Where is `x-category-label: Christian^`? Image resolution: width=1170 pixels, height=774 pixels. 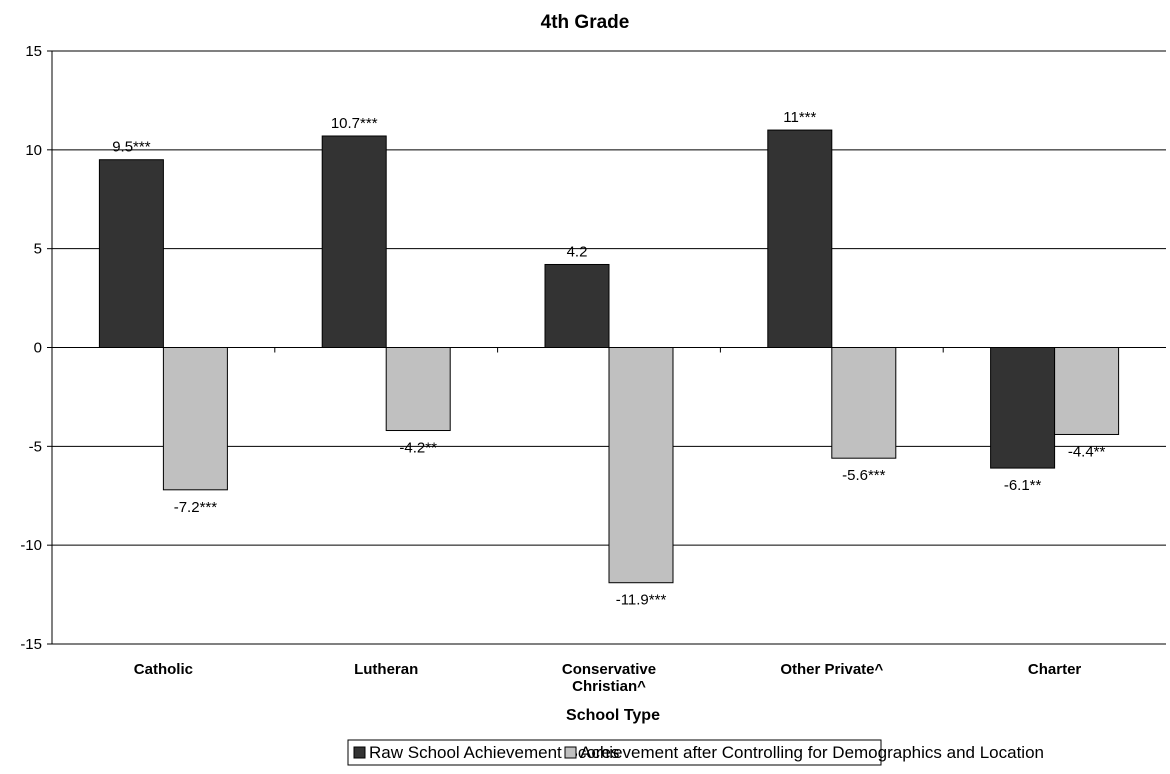
x-category-label: Christian^ is located at coordinates (609, 686).